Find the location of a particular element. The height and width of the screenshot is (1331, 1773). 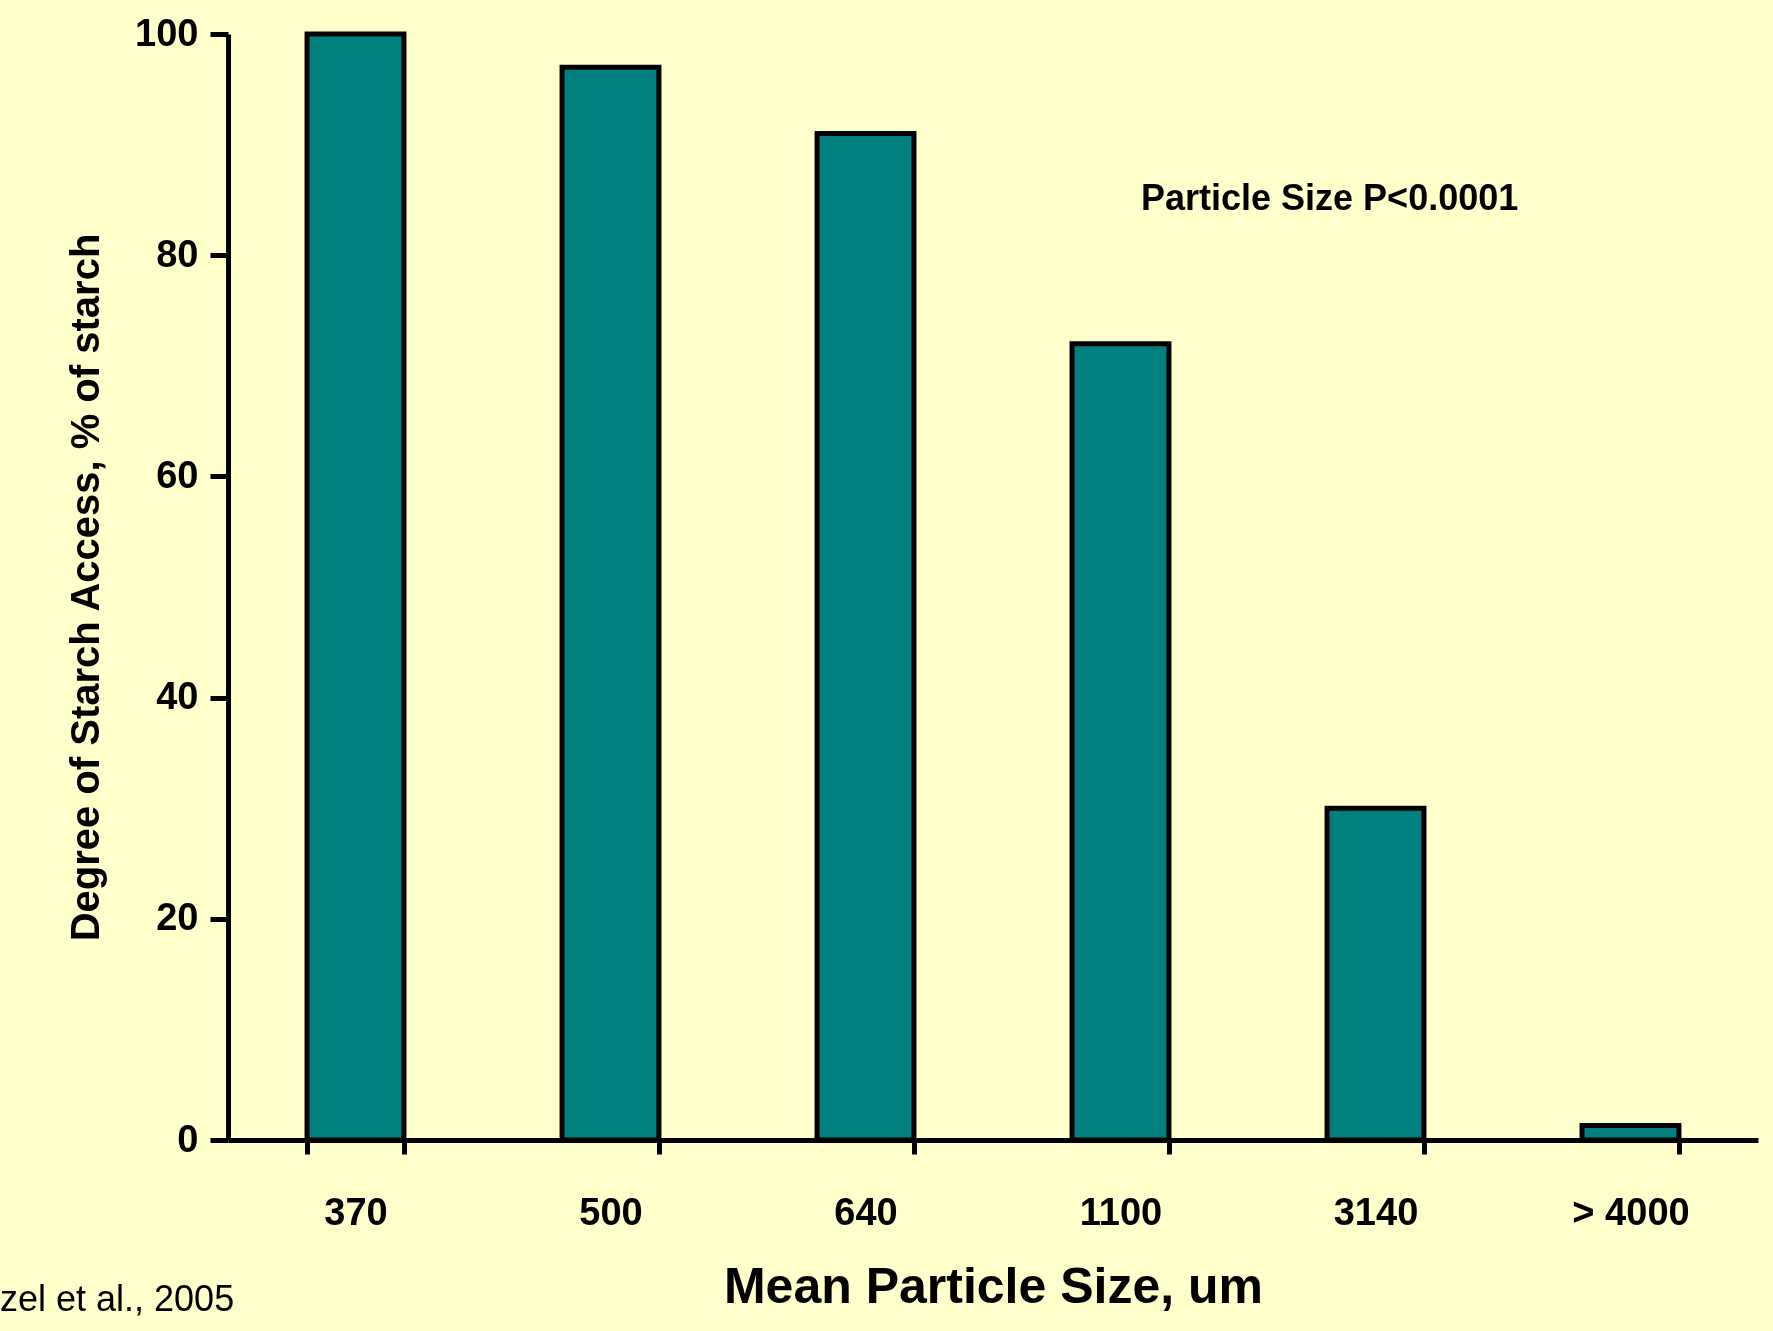

y-tick-label: 60 is located at coordinates (177, 474).